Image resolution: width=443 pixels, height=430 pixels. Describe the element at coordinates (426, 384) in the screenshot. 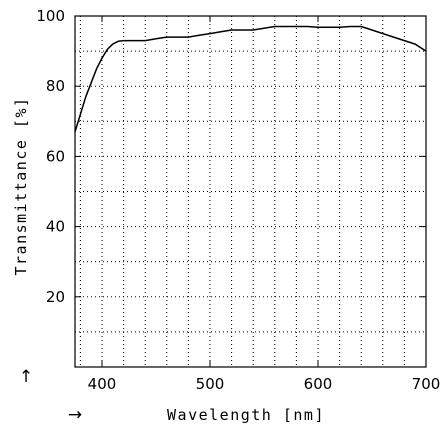

I see `x-tick-label: 700` at that location.